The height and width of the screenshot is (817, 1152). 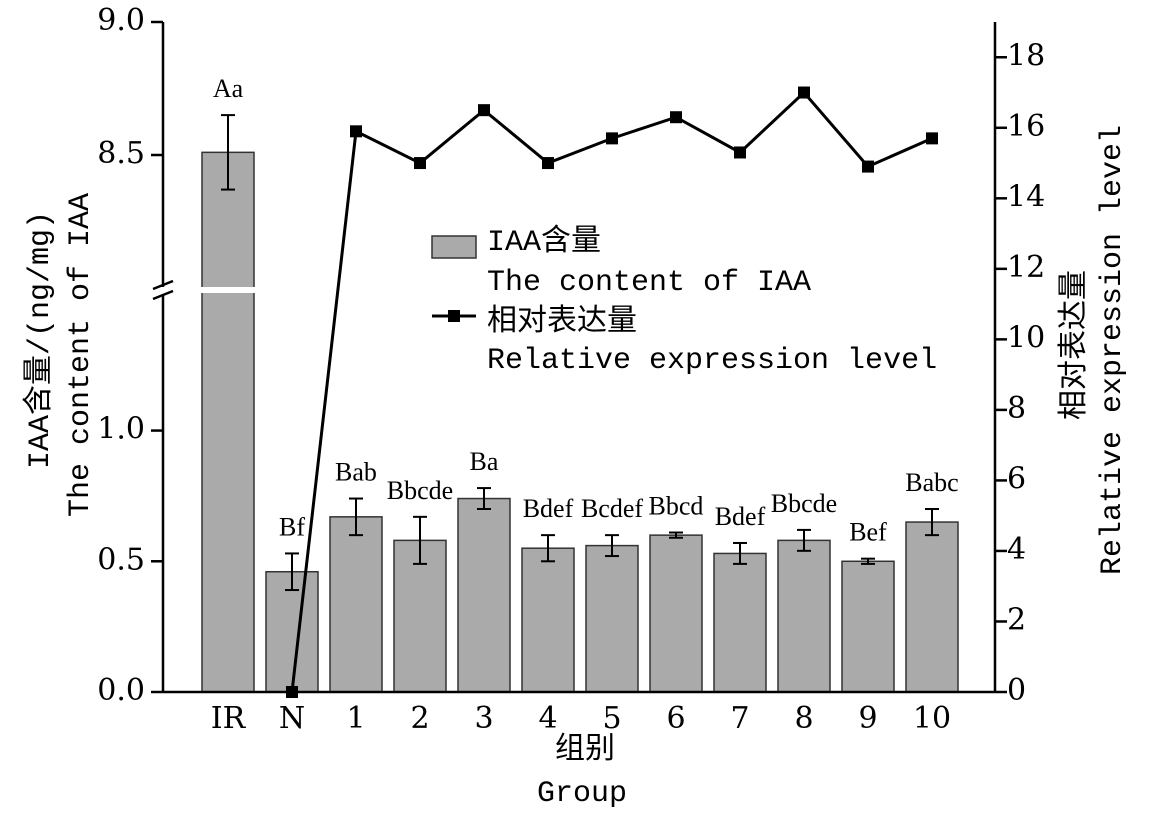 I want to click on y2-tick-label: 8, so click(x=1016, y=408).